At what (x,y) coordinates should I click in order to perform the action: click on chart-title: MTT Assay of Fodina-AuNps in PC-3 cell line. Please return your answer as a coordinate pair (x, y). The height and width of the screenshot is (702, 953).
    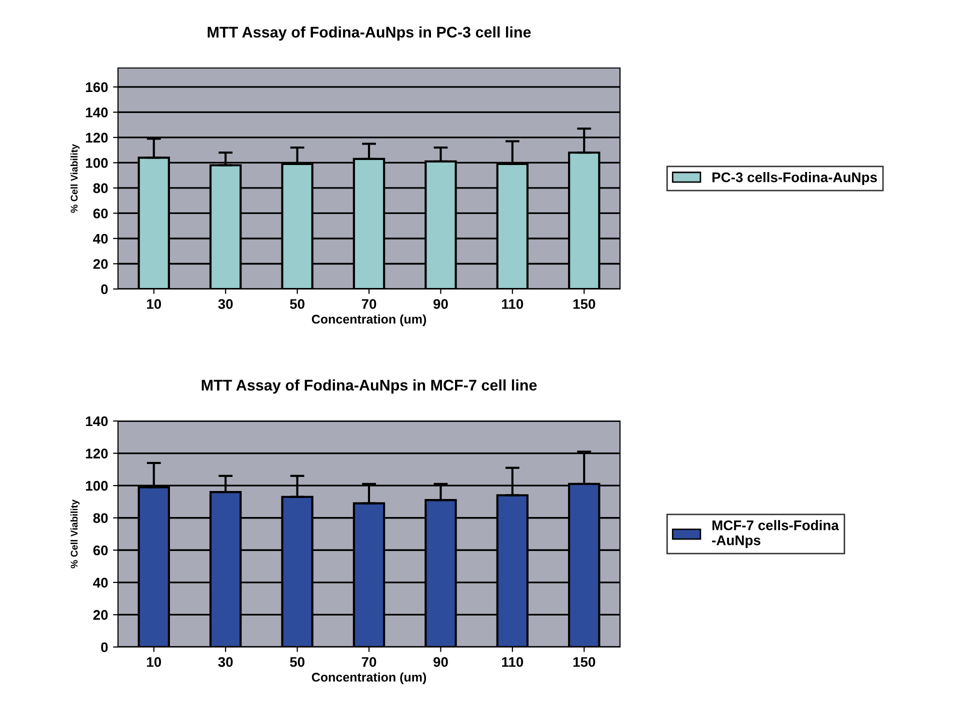
    Looking at the image, I should click on (369, 33).